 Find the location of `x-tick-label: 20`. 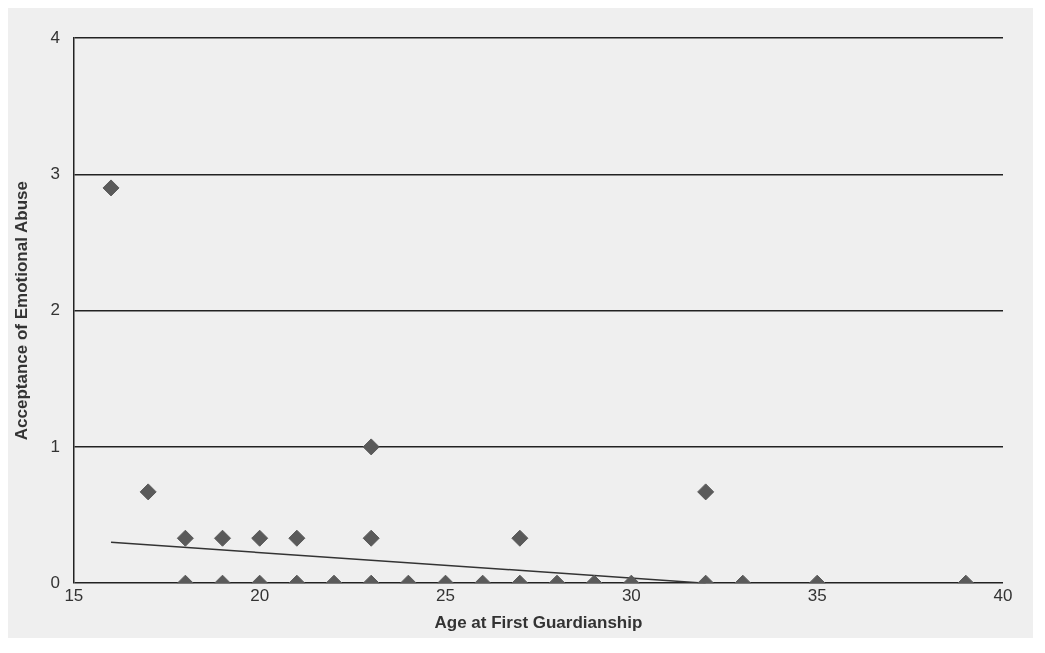

x-tick-label: 20 is located at coordinates (260, 596).